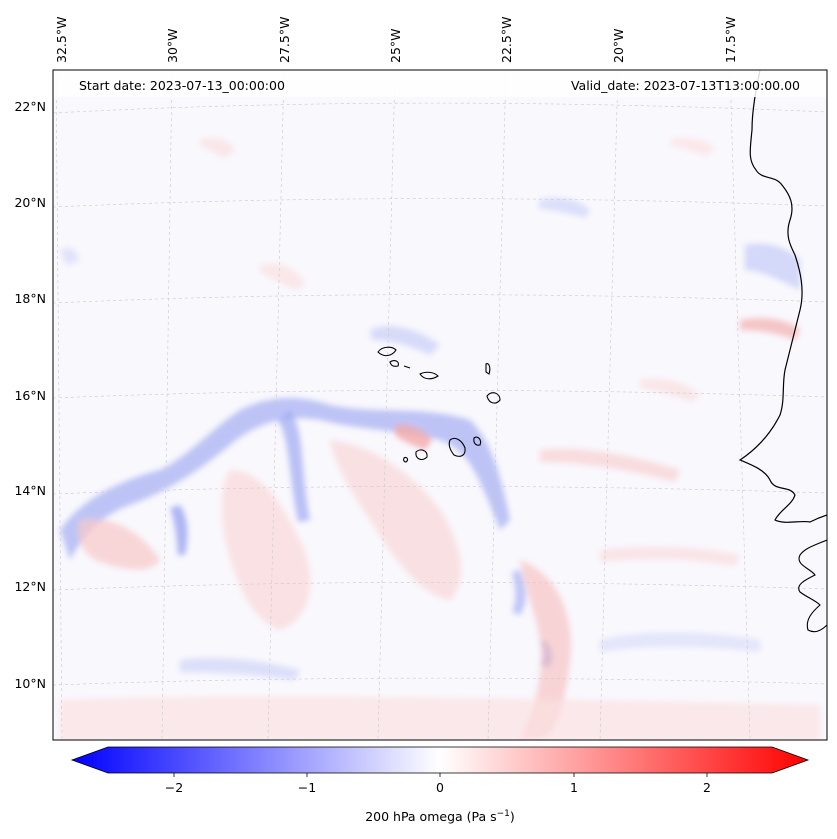 The image size is (837, 839). What do you see at coordinates (782, 296) in the screenshot?
I see `africa-coastline` at bounding box center [782, 296].